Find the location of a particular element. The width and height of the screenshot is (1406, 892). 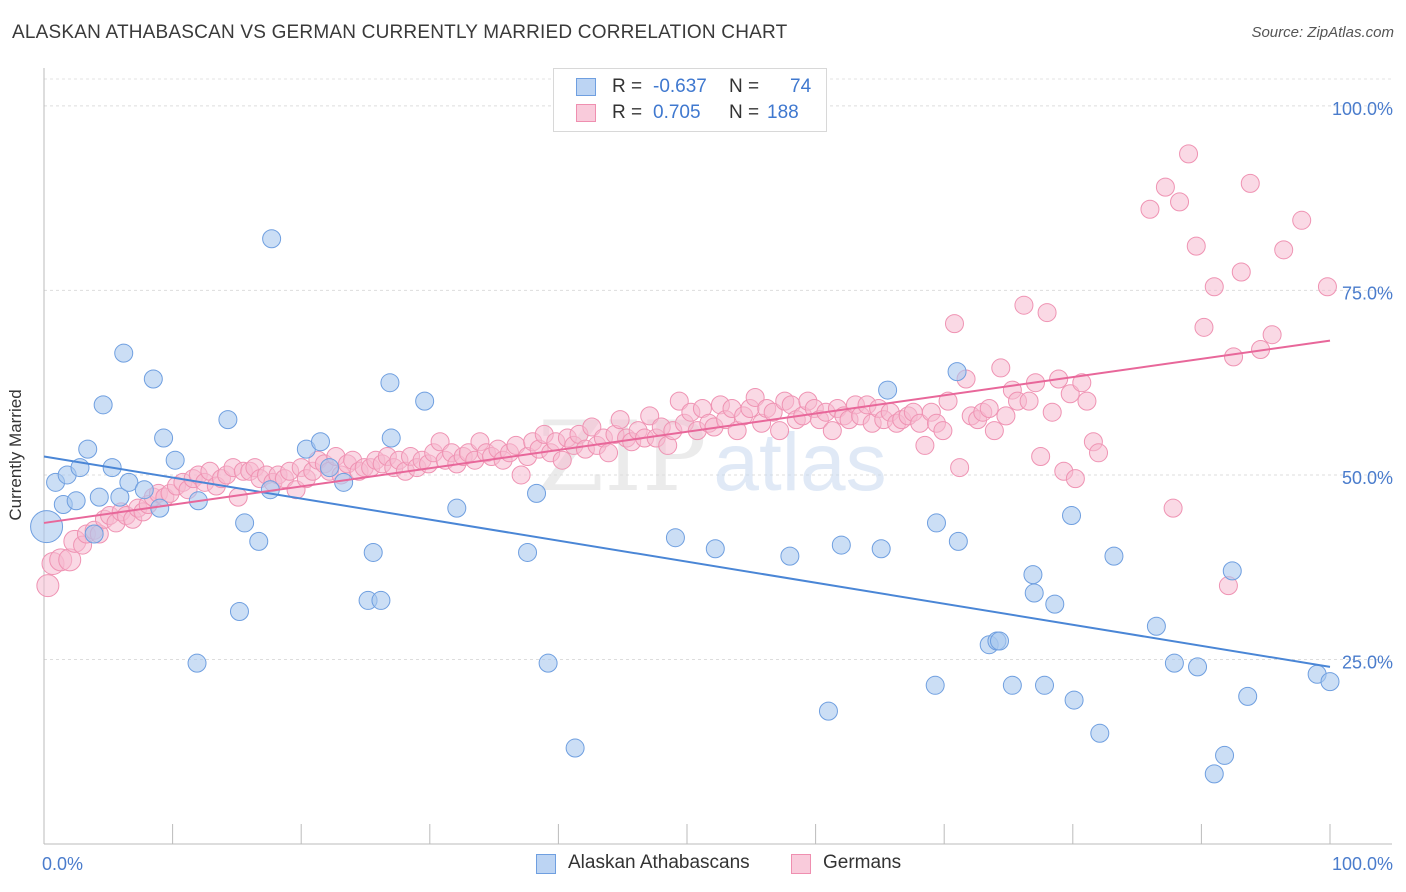

legend-row-alaskan: R = -0.637 N = 74 is located at coordinates (690, 88).